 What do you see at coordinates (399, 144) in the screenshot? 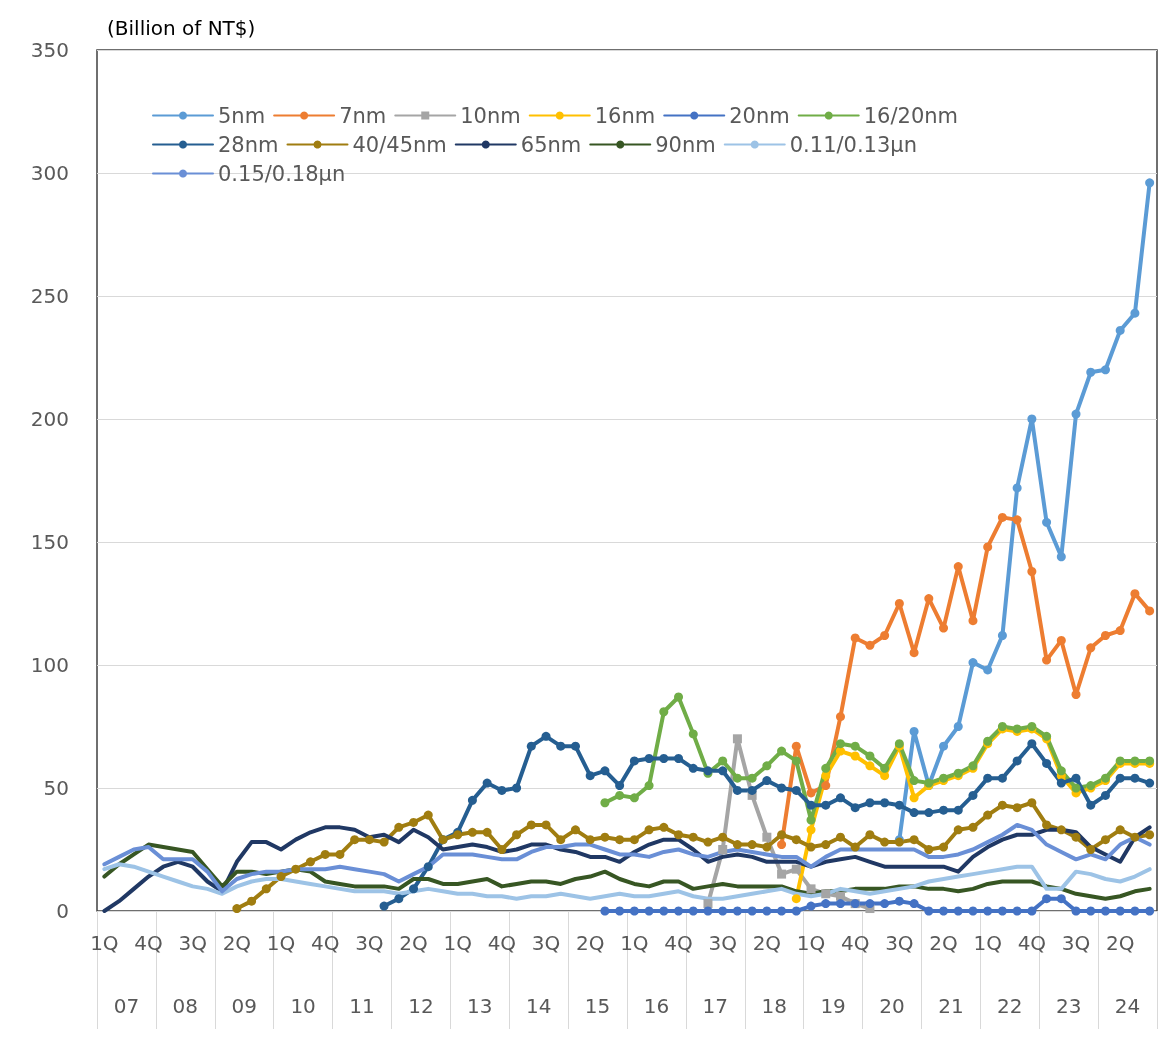
I see `legend-label: 40/45nm` at bounding box center [399, 144].